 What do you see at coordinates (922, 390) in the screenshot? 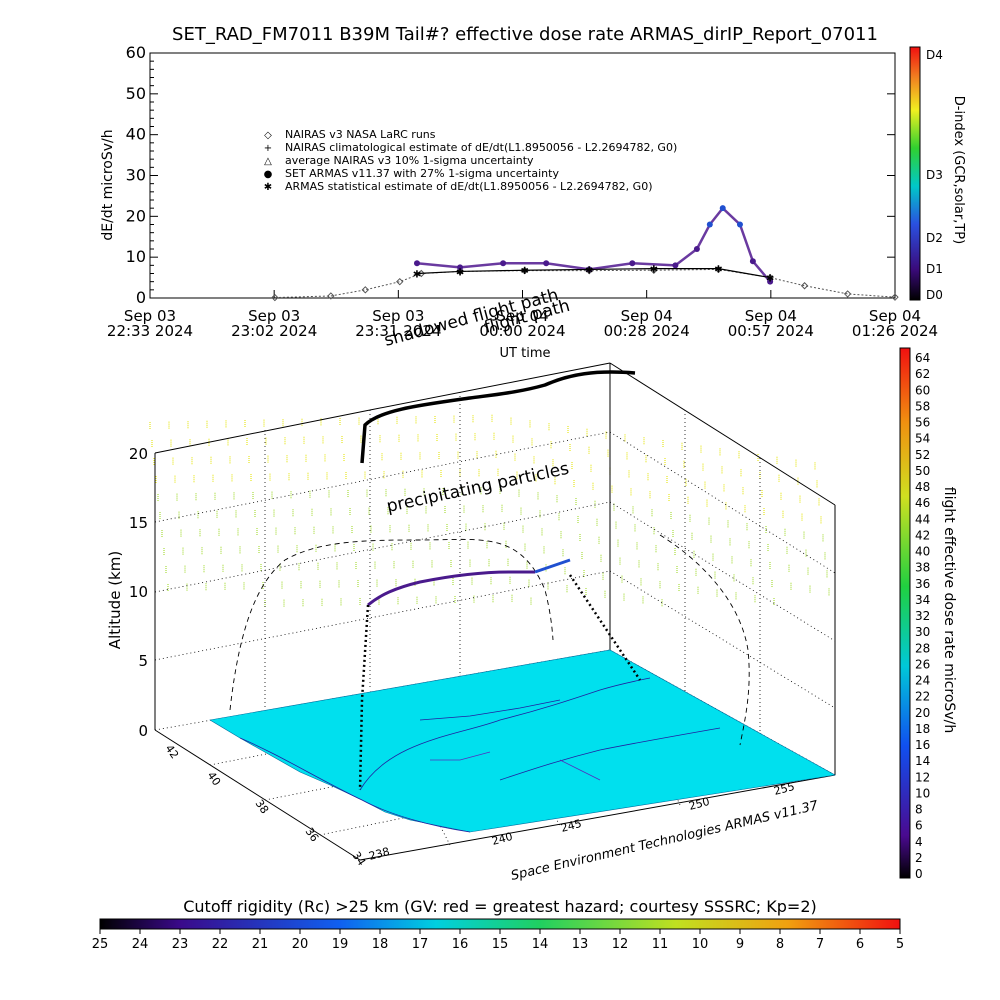
I see `dose-tick: 60` at bounding box center [922, 390].